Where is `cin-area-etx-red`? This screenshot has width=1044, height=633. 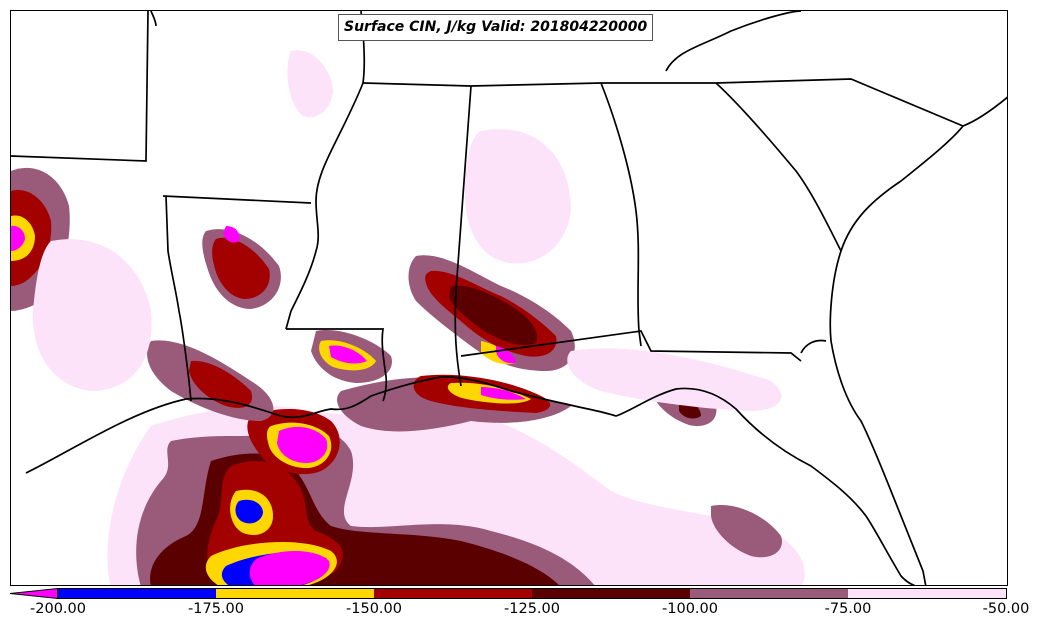 cin-area-etx-red is located at coordinates (221, 384).